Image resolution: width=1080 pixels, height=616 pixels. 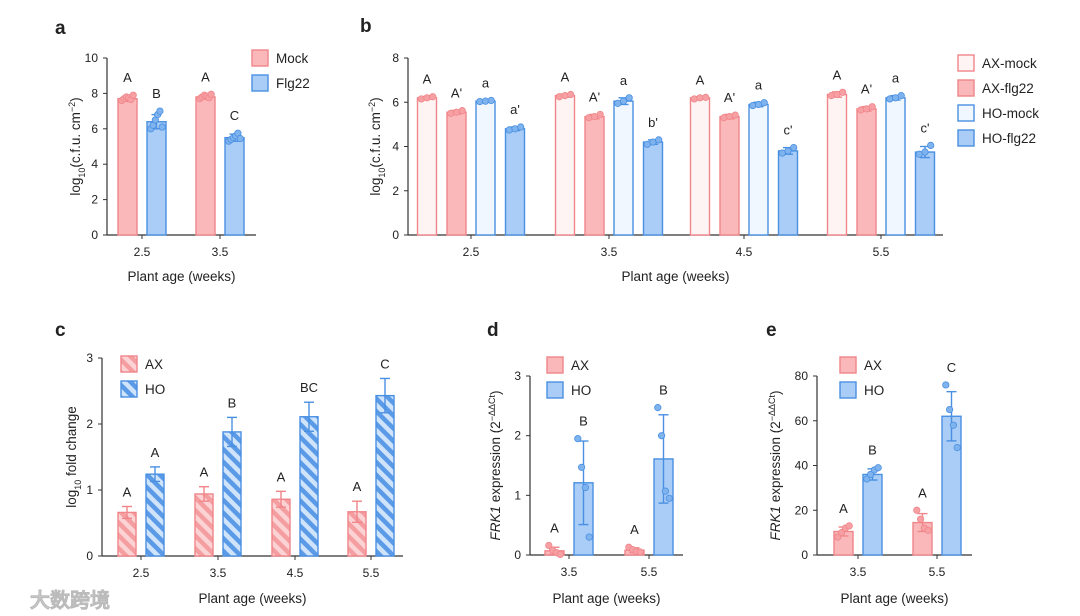 I want to click on y-axis-title-part: 10, so click(x=82, y=173).